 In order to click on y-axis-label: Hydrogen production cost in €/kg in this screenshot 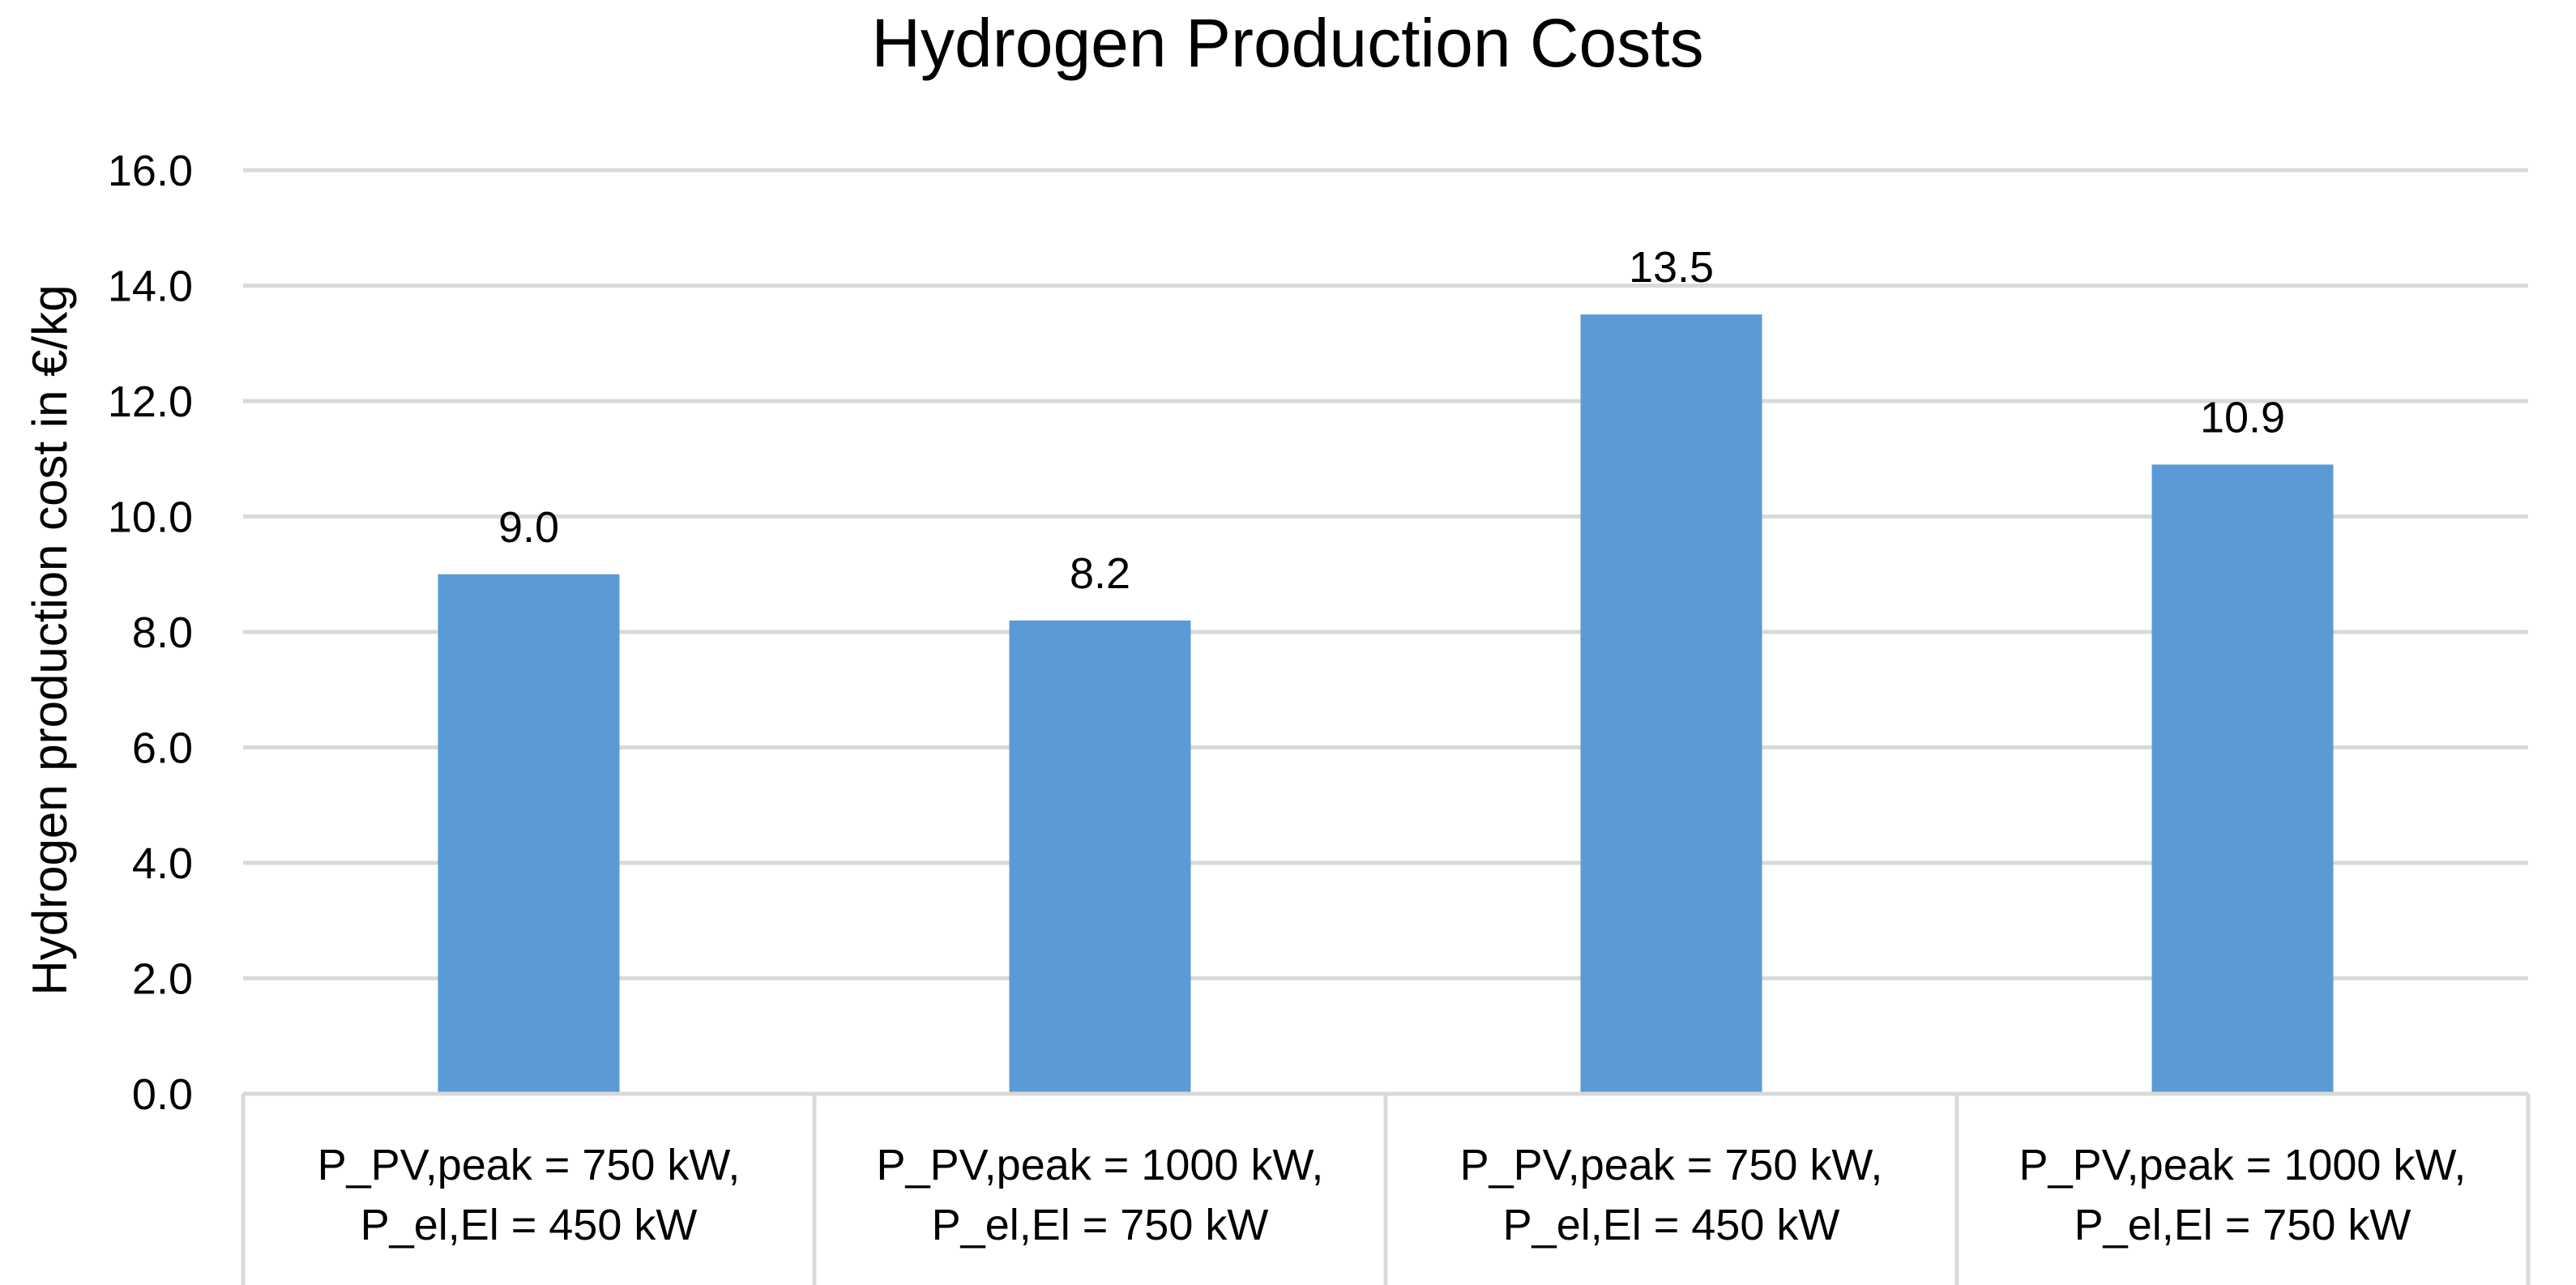, I will do `click(50, 639)`.